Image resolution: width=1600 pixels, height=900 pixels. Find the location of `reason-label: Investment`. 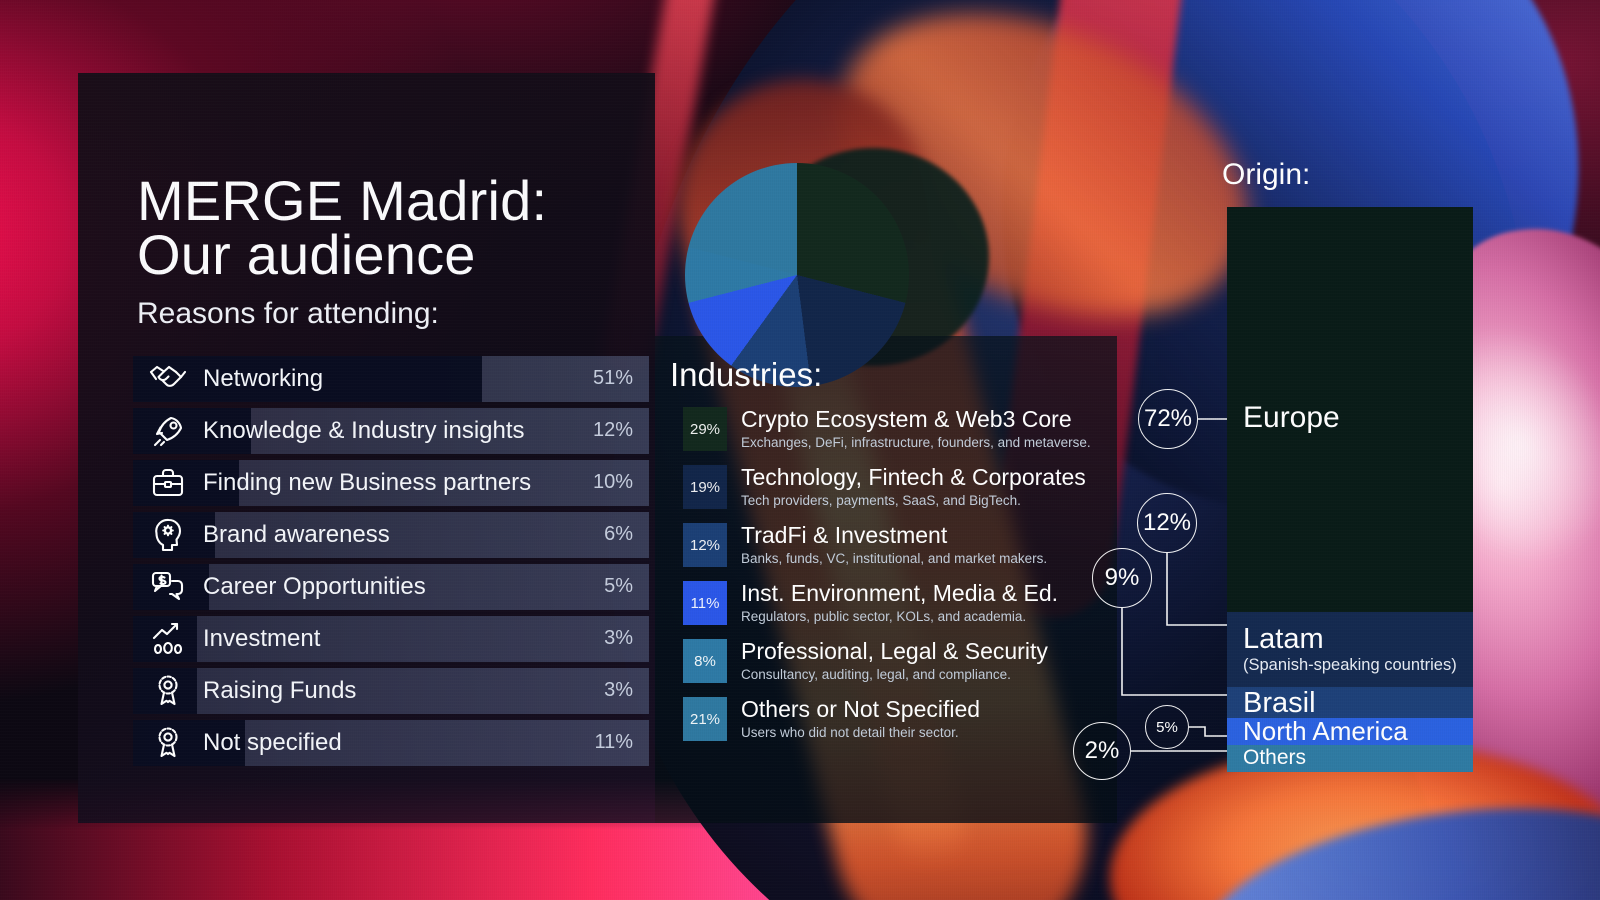

reason-label: Investment is located at coordinates (262, 638).